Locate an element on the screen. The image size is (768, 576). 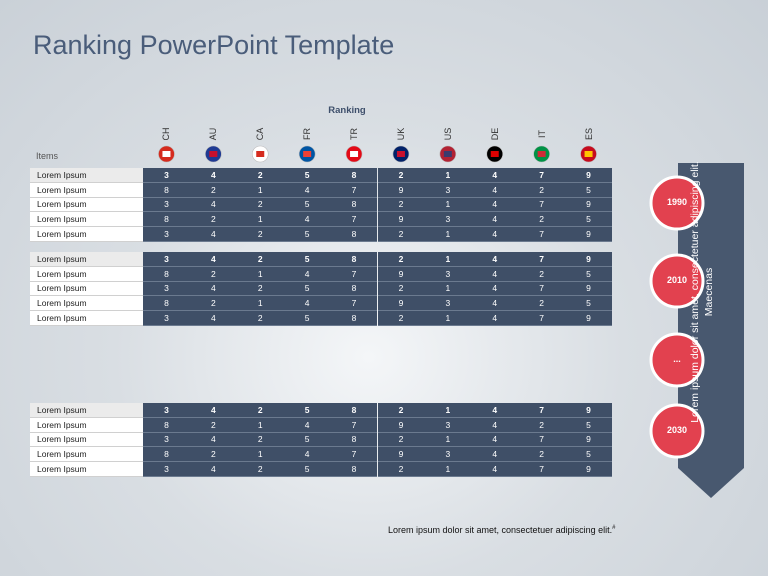
milestone-label: 2030 is located at coordinates (677, 430).